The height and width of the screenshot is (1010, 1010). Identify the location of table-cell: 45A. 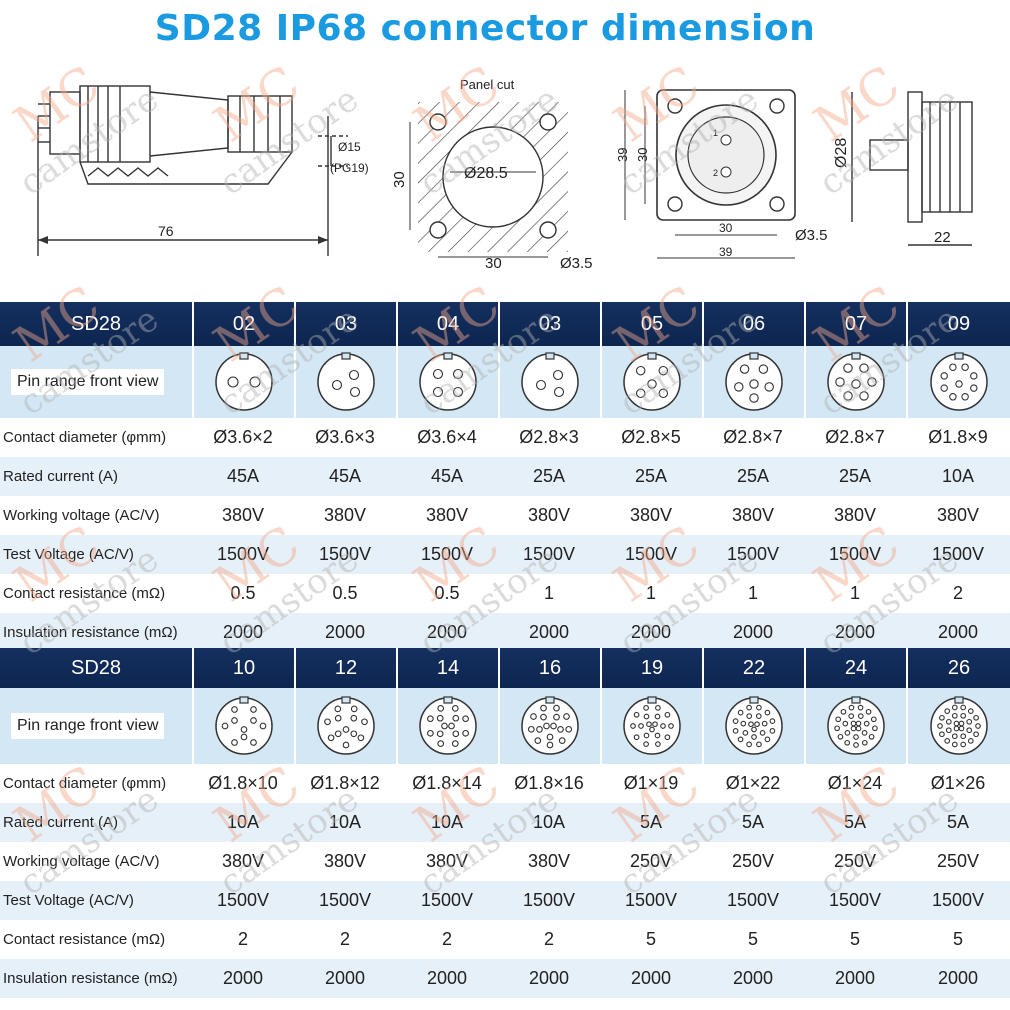
(243, 476).